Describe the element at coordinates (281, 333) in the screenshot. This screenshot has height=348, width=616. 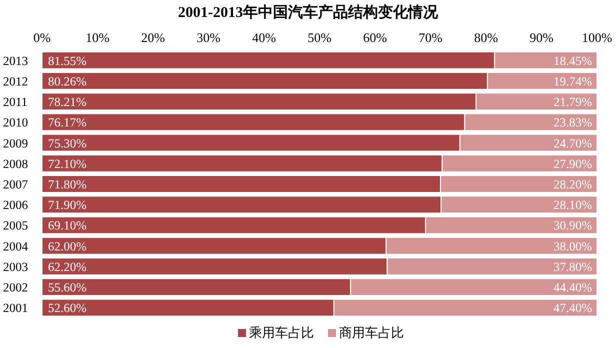
I see `series-label: 乘用车占比` at that location.